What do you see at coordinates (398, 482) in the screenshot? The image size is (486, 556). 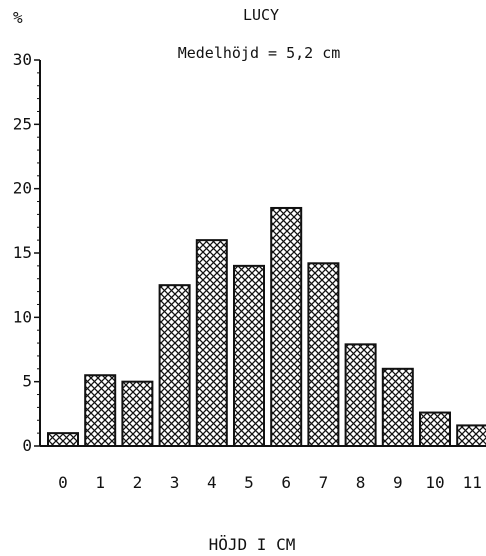 I see `x-tick-label: 9` at bounding box center [398, 482].